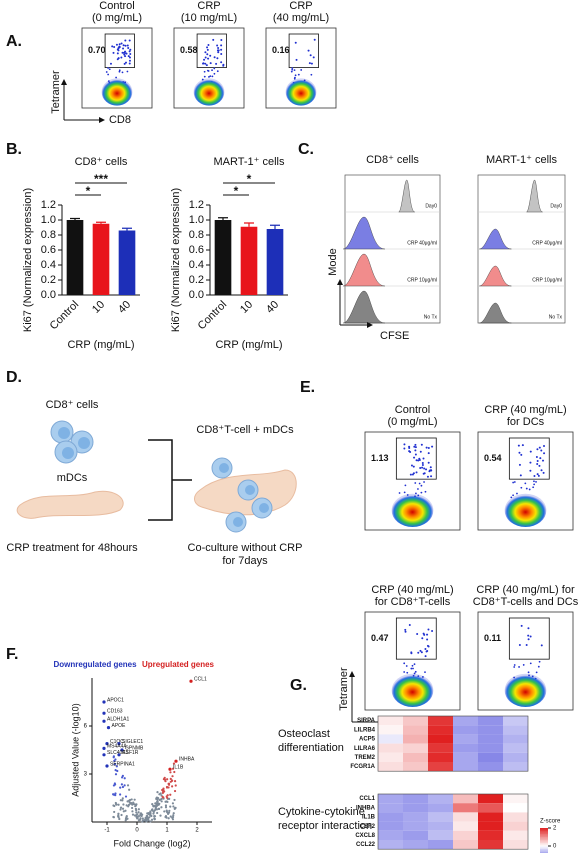 This screenshot has height=853, width=585. Describe the element at coordinates (122, 764) in the screenshot. I see `gene-label: SERPINA1` at that location.